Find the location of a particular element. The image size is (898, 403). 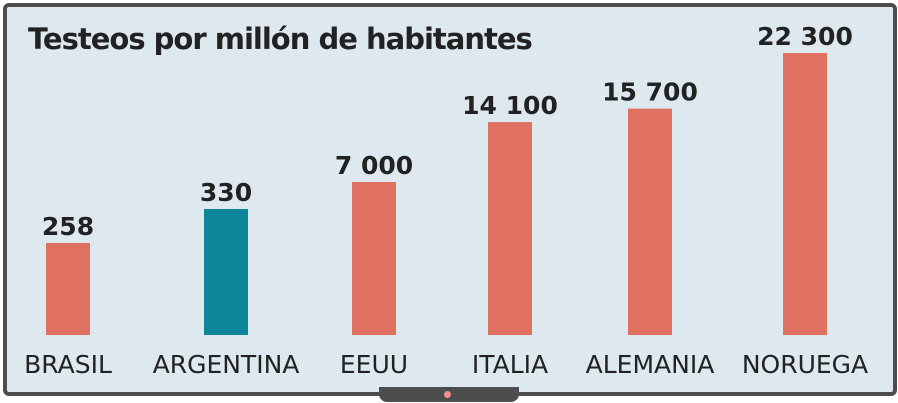

chart-title: Testeos por millón de habitantes is located at coordinates (280, 39).